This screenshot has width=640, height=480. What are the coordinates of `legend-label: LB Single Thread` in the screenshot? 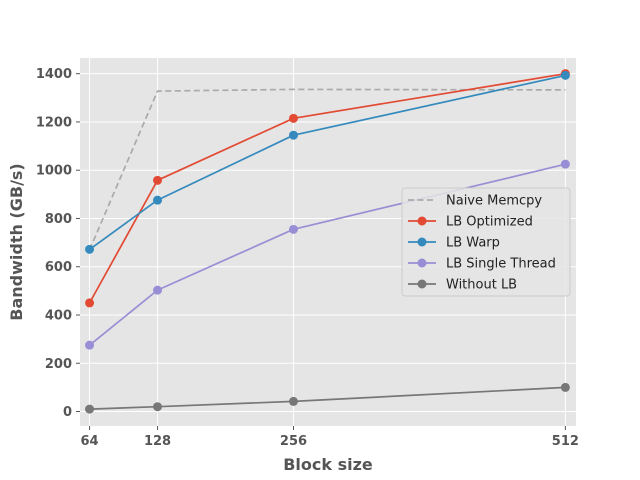 It's located at (501, 264).